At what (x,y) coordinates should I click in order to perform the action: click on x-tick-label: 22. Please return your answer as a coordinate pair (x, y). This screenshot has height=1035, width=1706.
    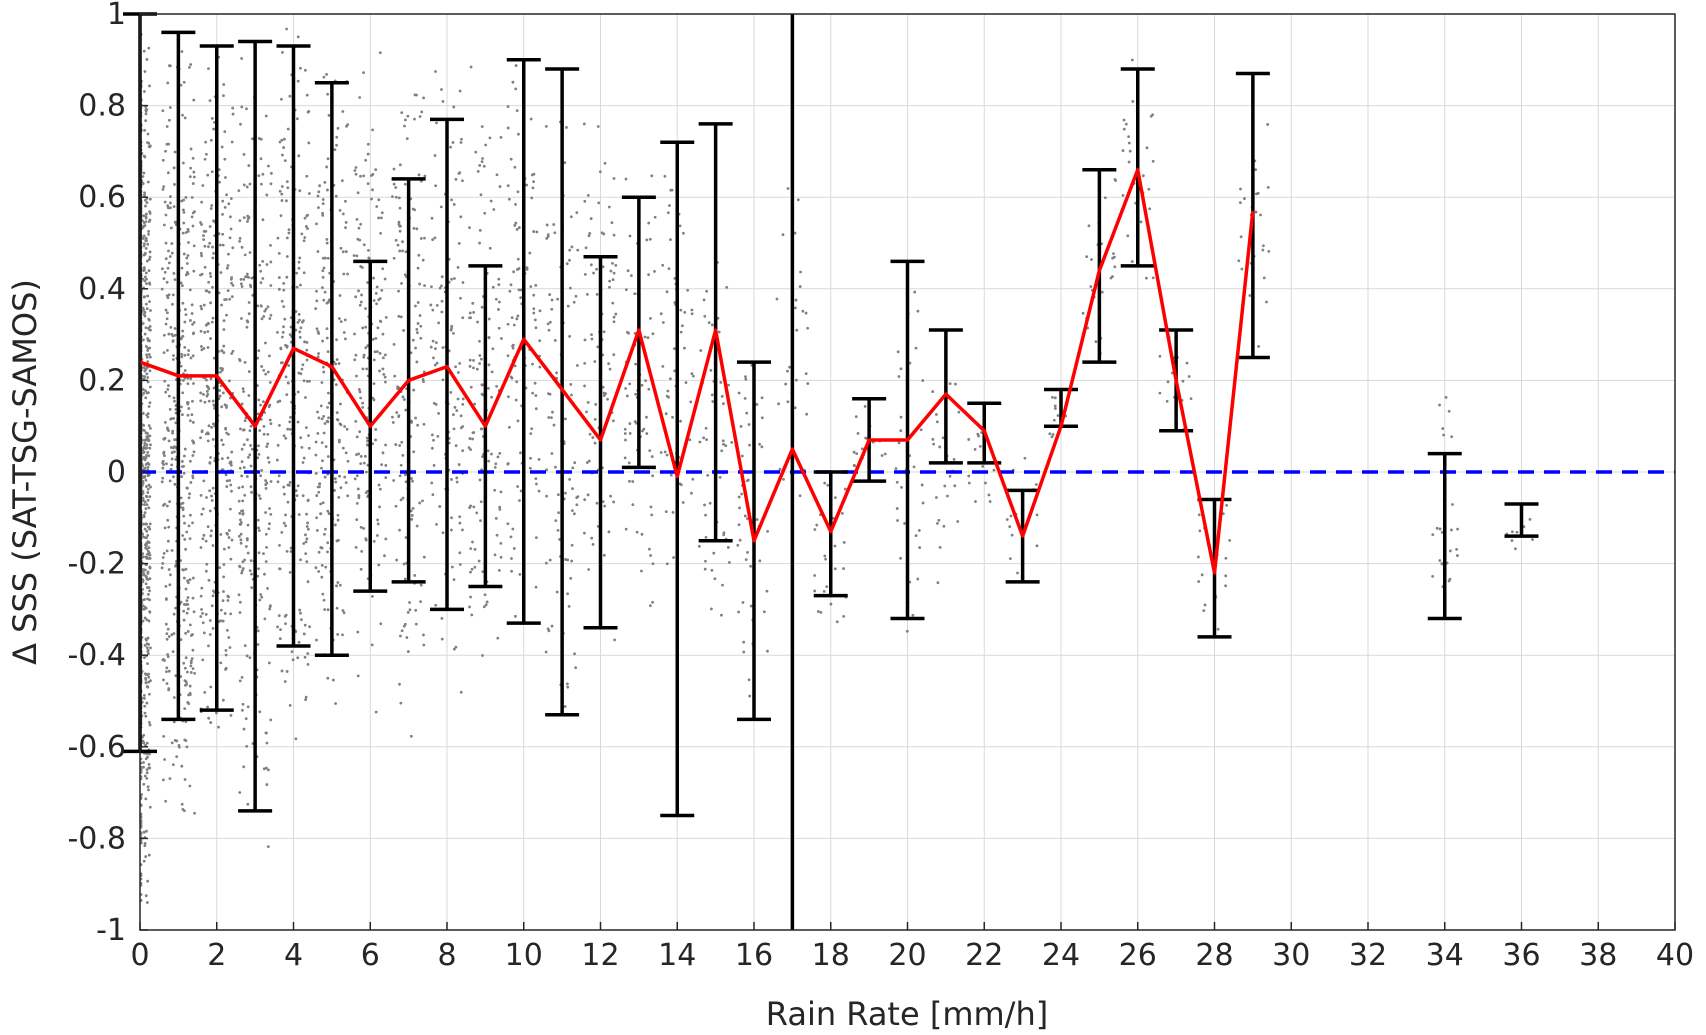
    Looking at the image, I should click on (984, 955).